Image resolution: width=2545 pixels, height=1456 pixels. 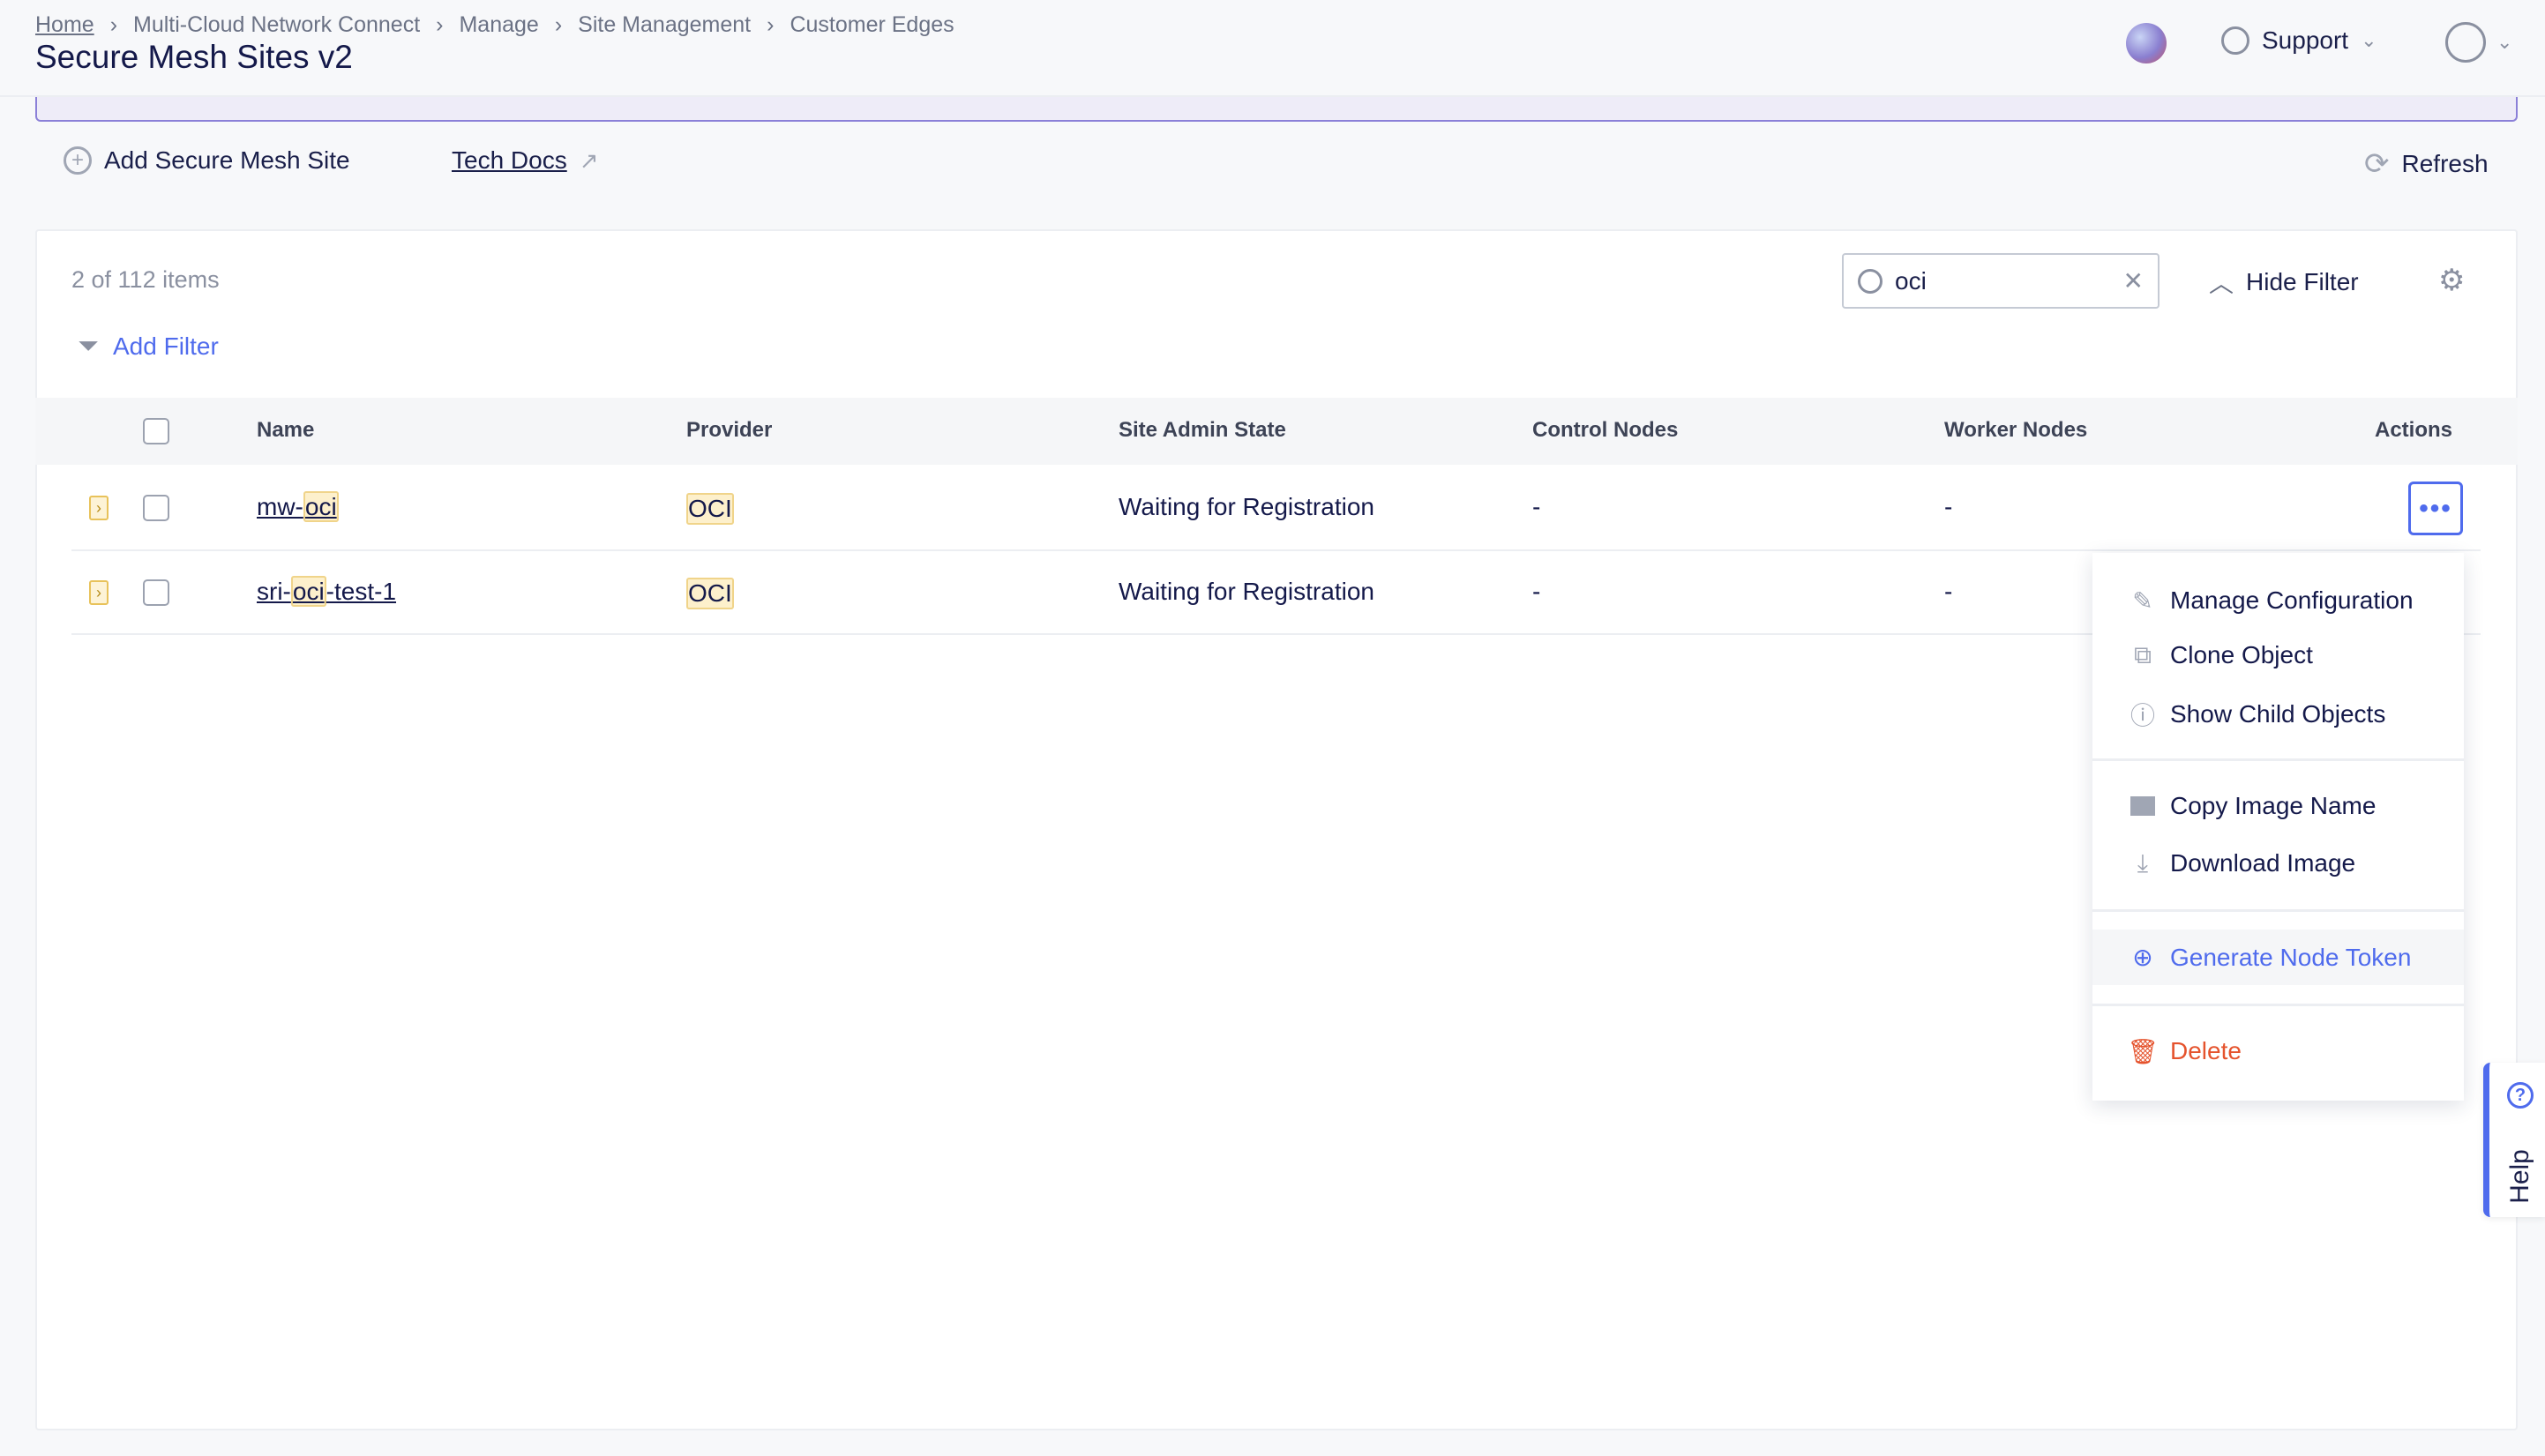 I want to click on menu-delete: 🗑 Delete, so click(x=2184, y=1051).